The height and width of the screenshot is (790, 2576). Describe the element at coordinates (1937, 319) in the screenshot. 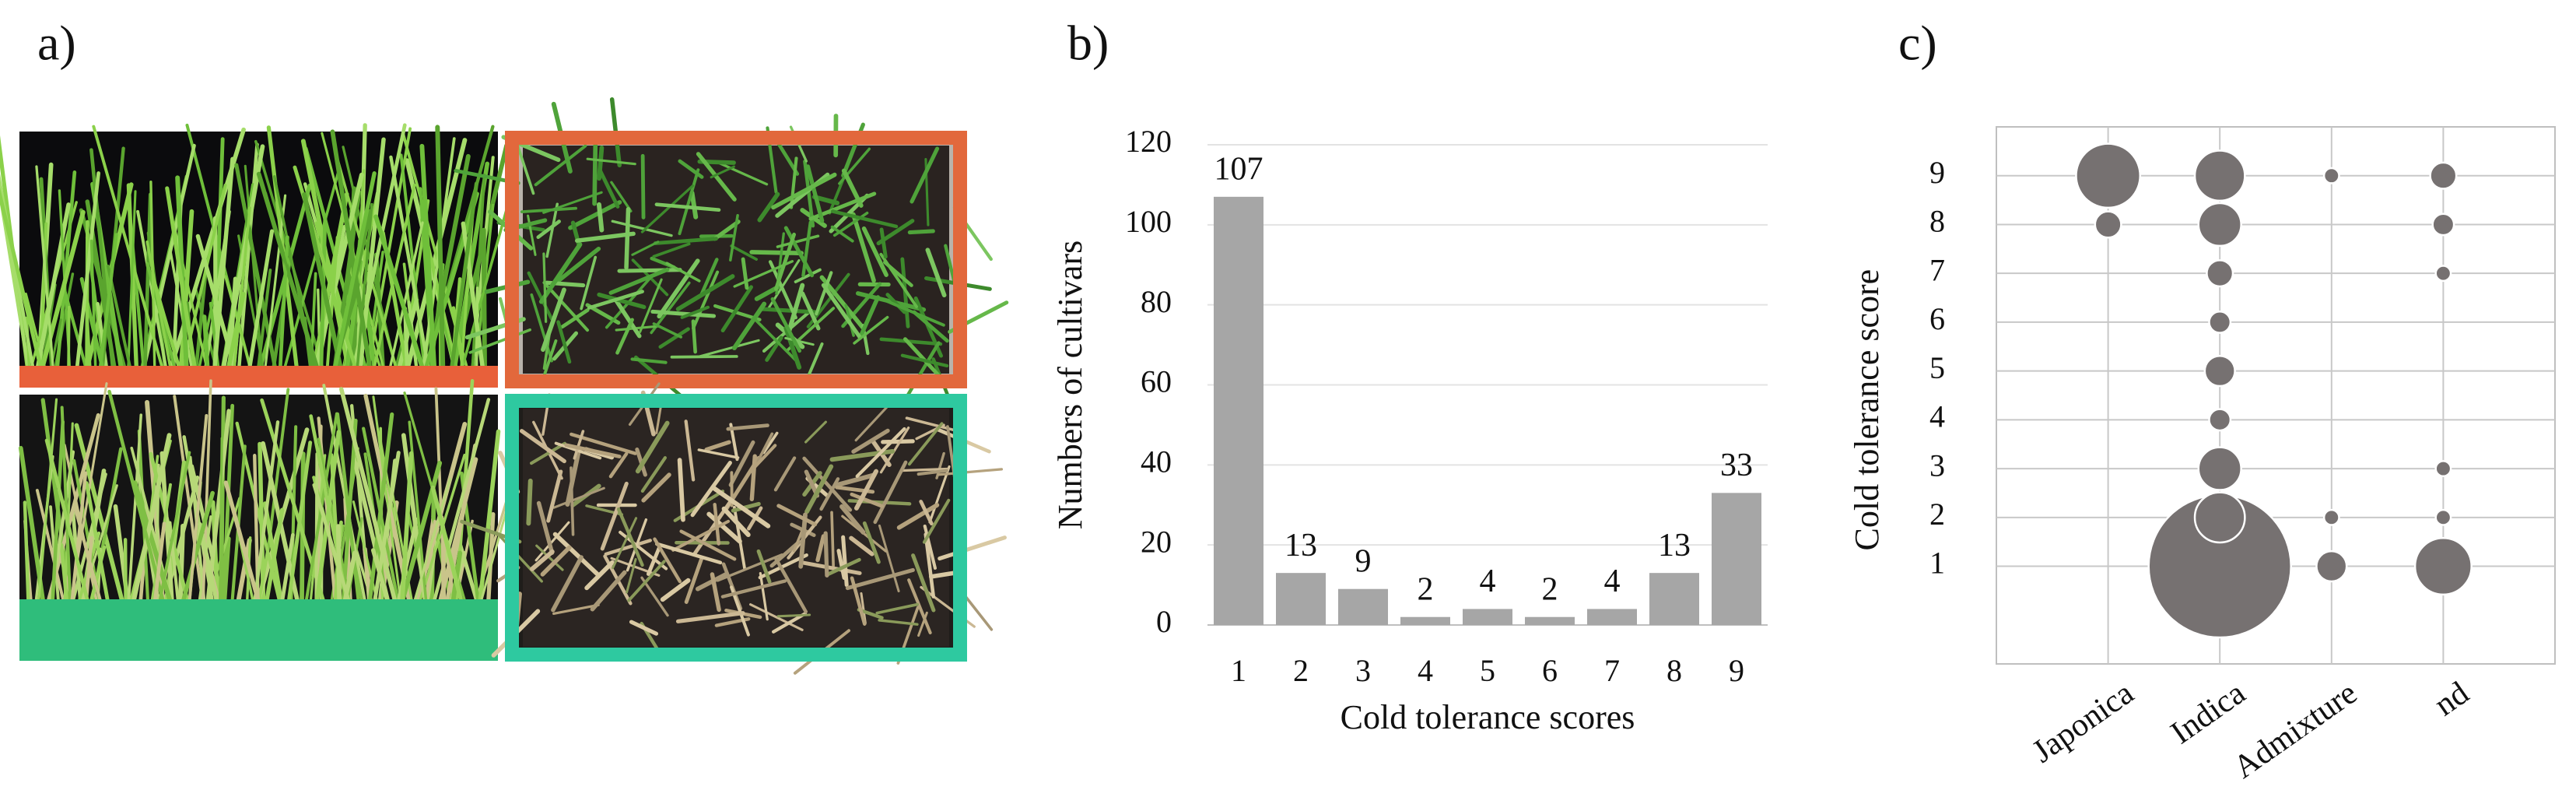

I see `y-tick-label: 6` at that location.